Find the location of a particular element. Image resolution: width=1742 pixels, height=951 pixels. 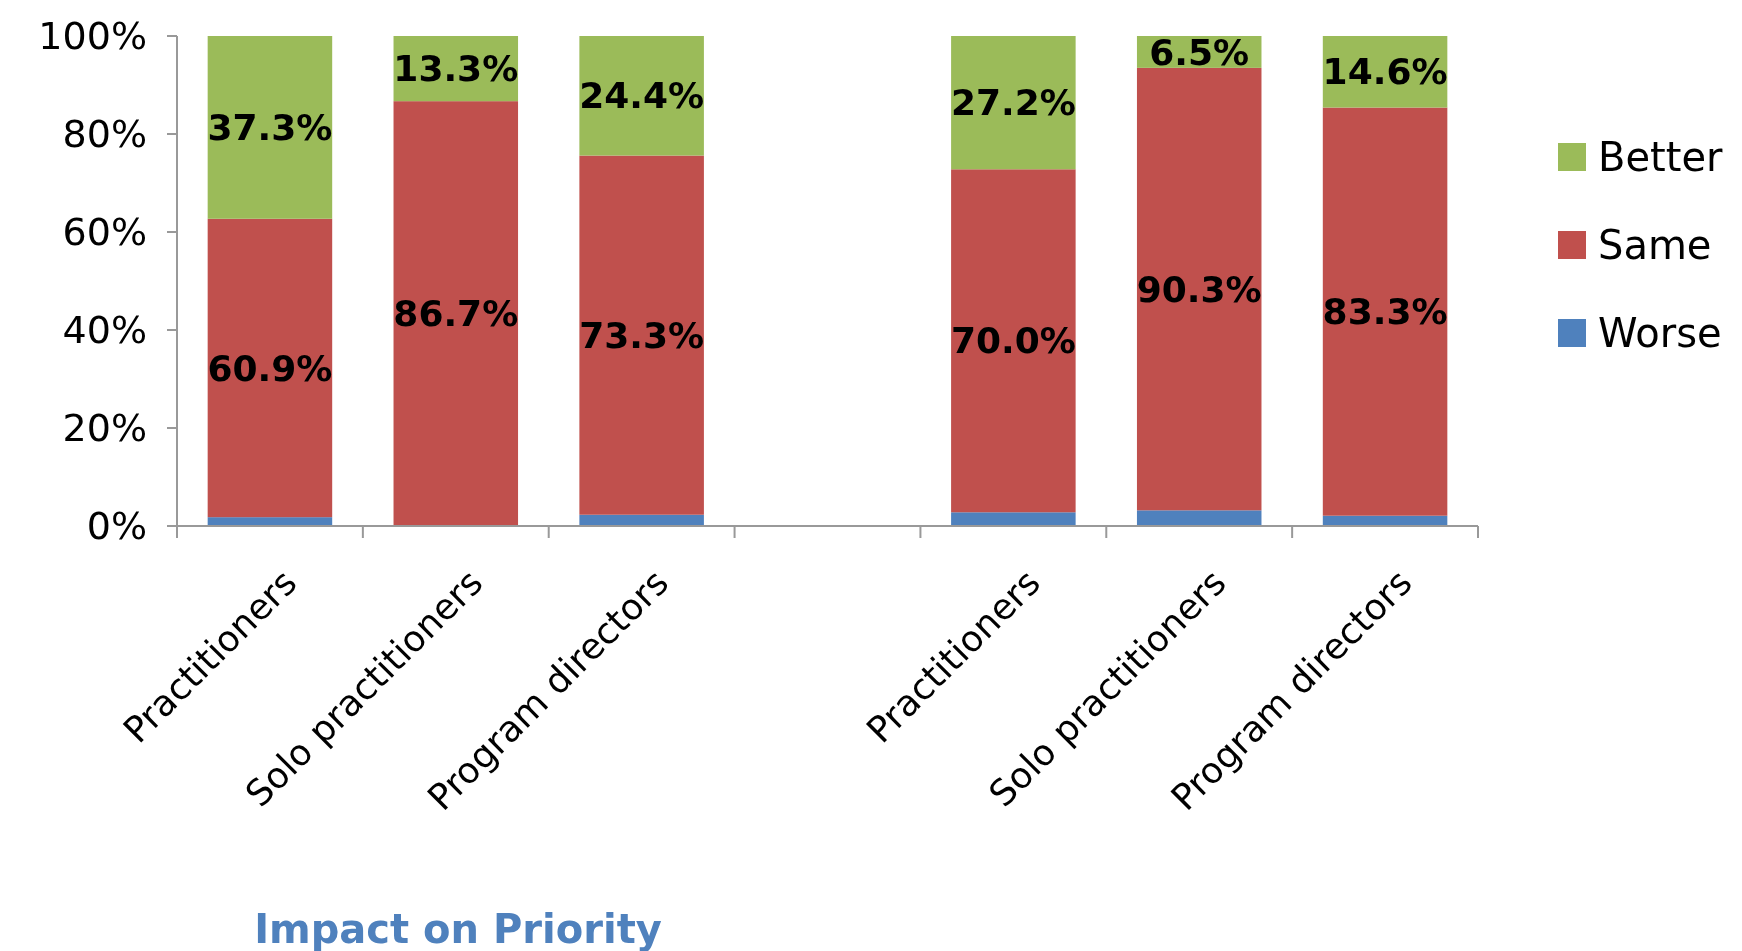

data-label: 73.3% is located at coordinates (642, 335).